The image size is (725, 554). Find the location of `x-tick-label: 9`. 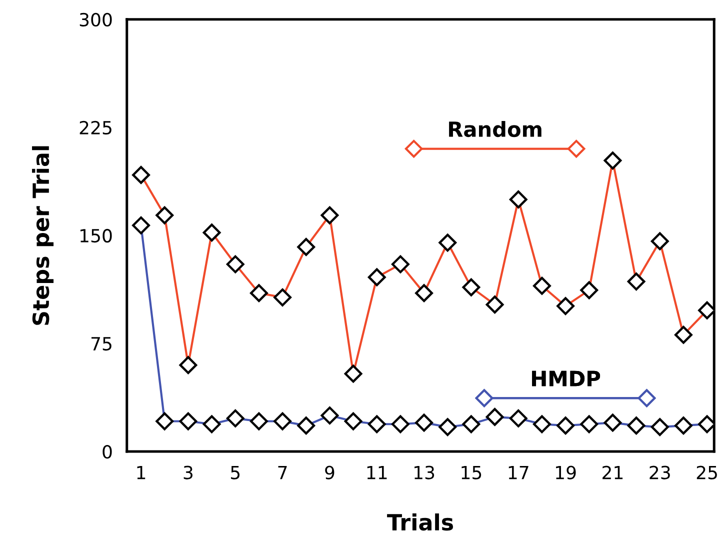

x-tick-label: 9 is located at coordinates (329, 473).